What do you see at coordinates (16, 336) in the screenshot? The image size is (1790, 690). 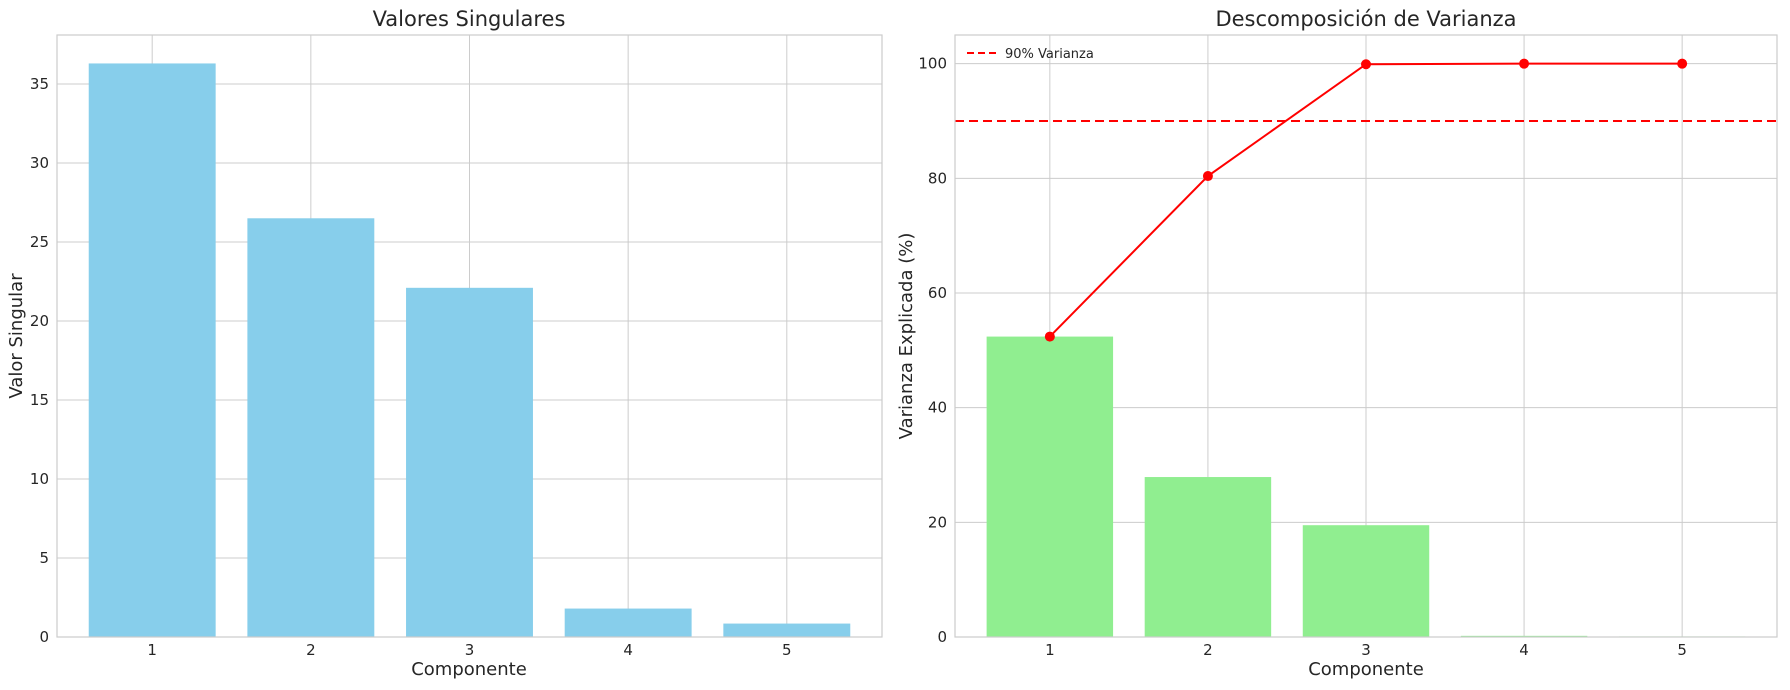 I see `chart1-ylabel: Valor Singular` at bounding box center [16, 336].